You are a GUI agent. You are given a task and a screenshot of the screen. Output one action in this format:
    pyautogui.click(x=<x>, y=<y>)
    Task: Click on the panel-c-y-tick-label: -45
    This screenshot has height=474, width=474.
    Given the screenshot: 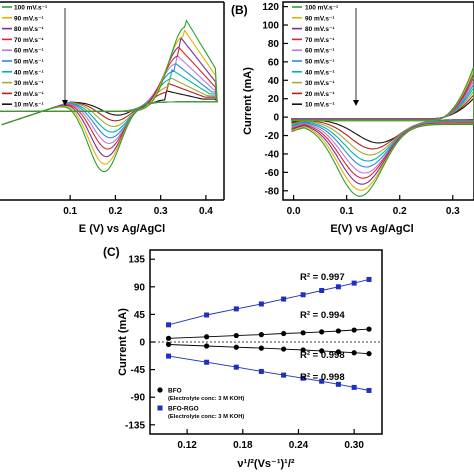 What is the action you would take?
    pyautogui.click(x=138, y=370)
    